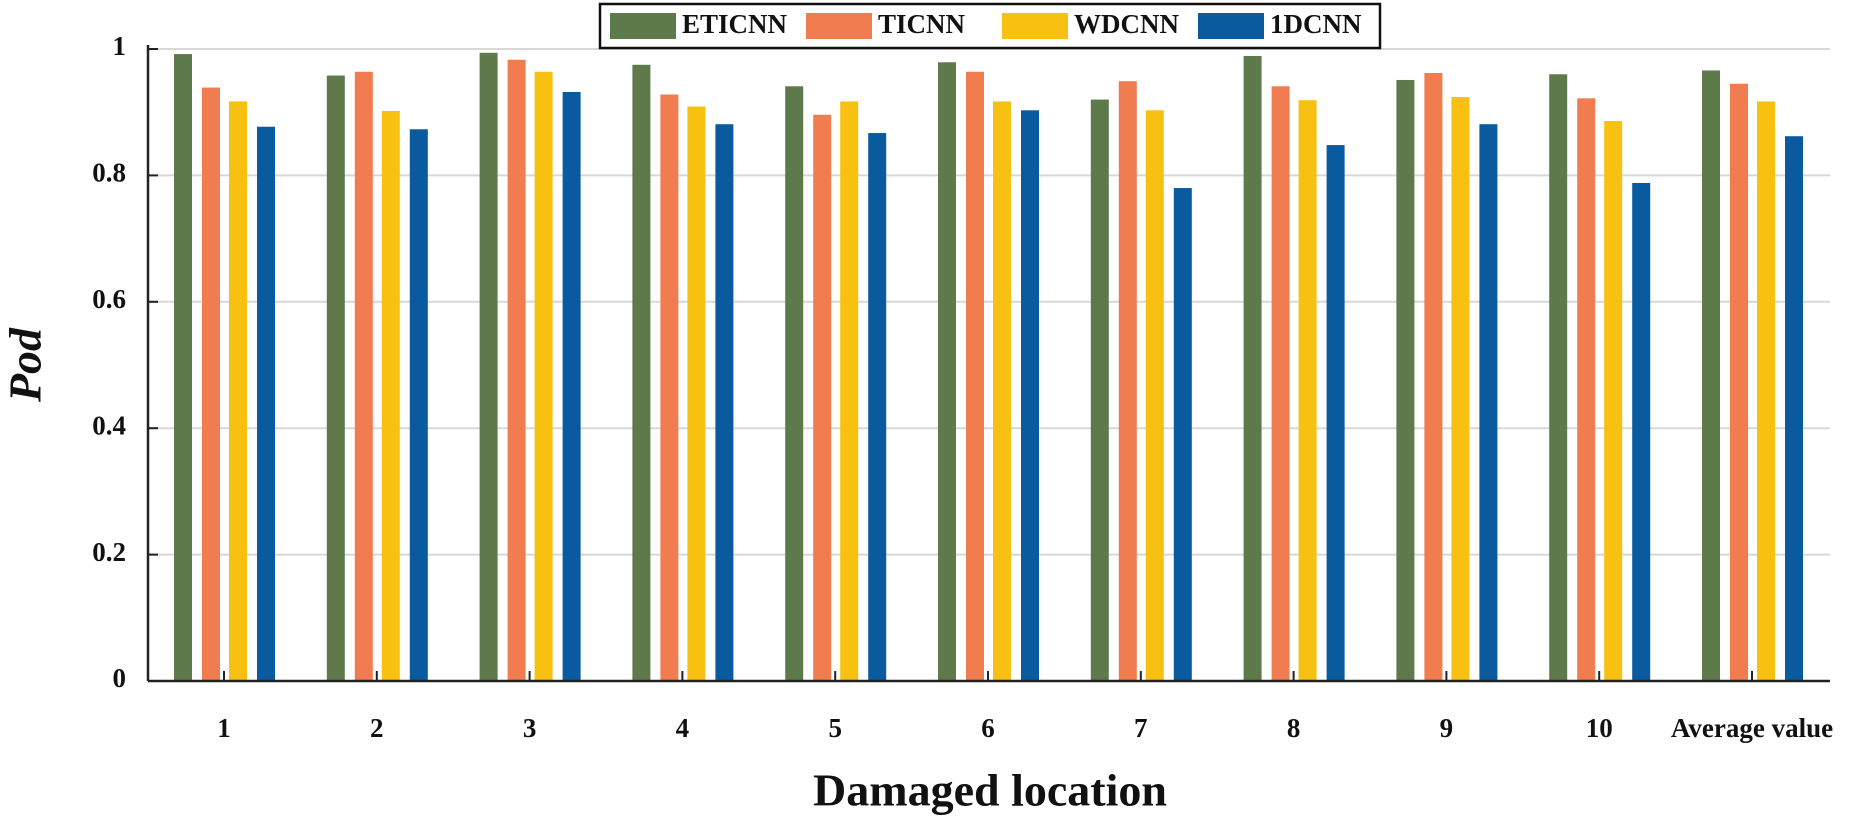  What do you see at coordinates (835, 728) in the screenshot?
I see `x-tick-label: 5` at bounding box center [835, 728].